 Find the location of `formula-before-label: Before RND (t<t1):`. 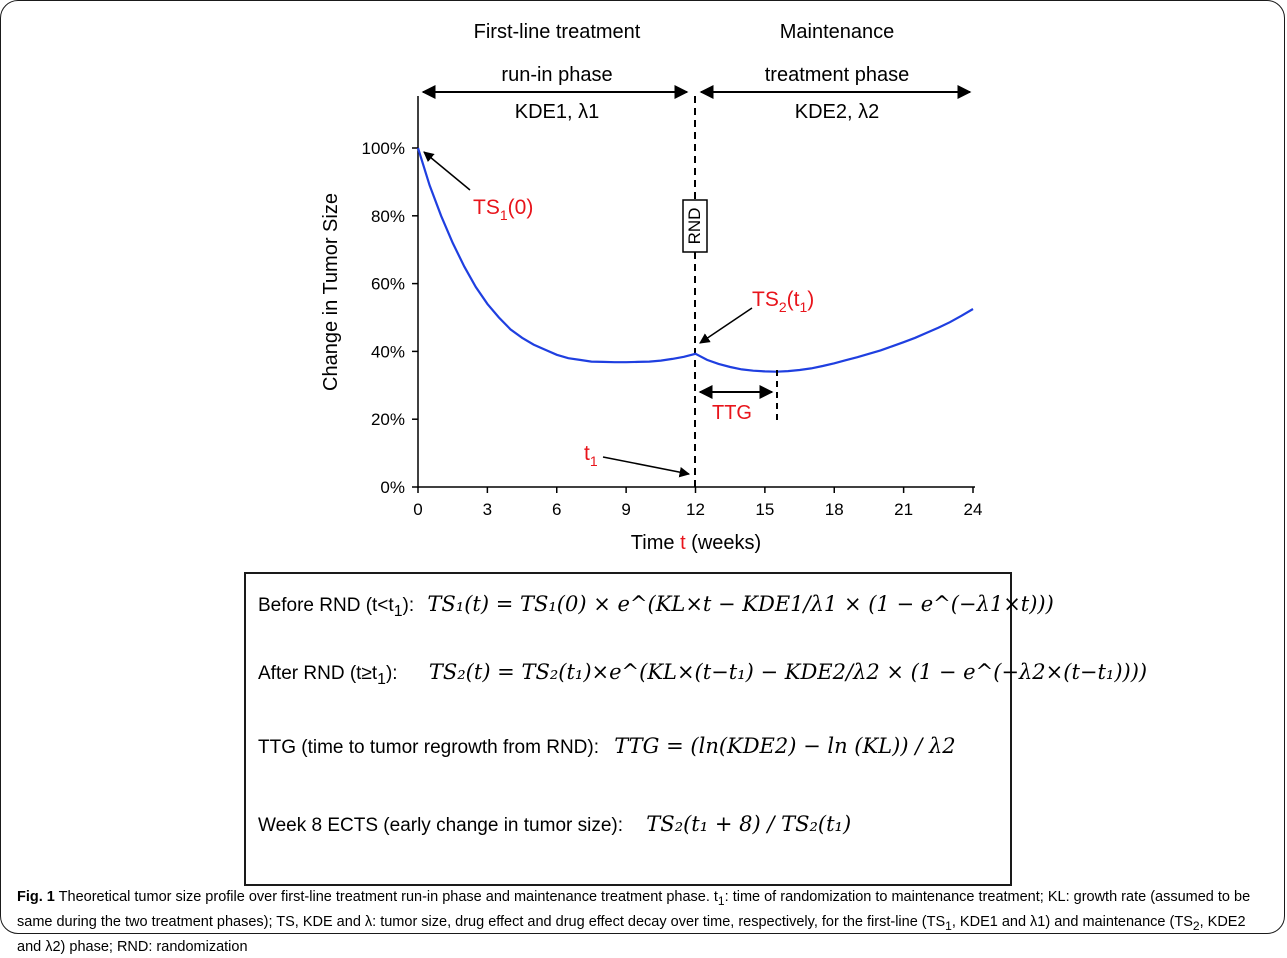

formula-before-label: Before RND (t<t1): is located at coordinates (336, 607).